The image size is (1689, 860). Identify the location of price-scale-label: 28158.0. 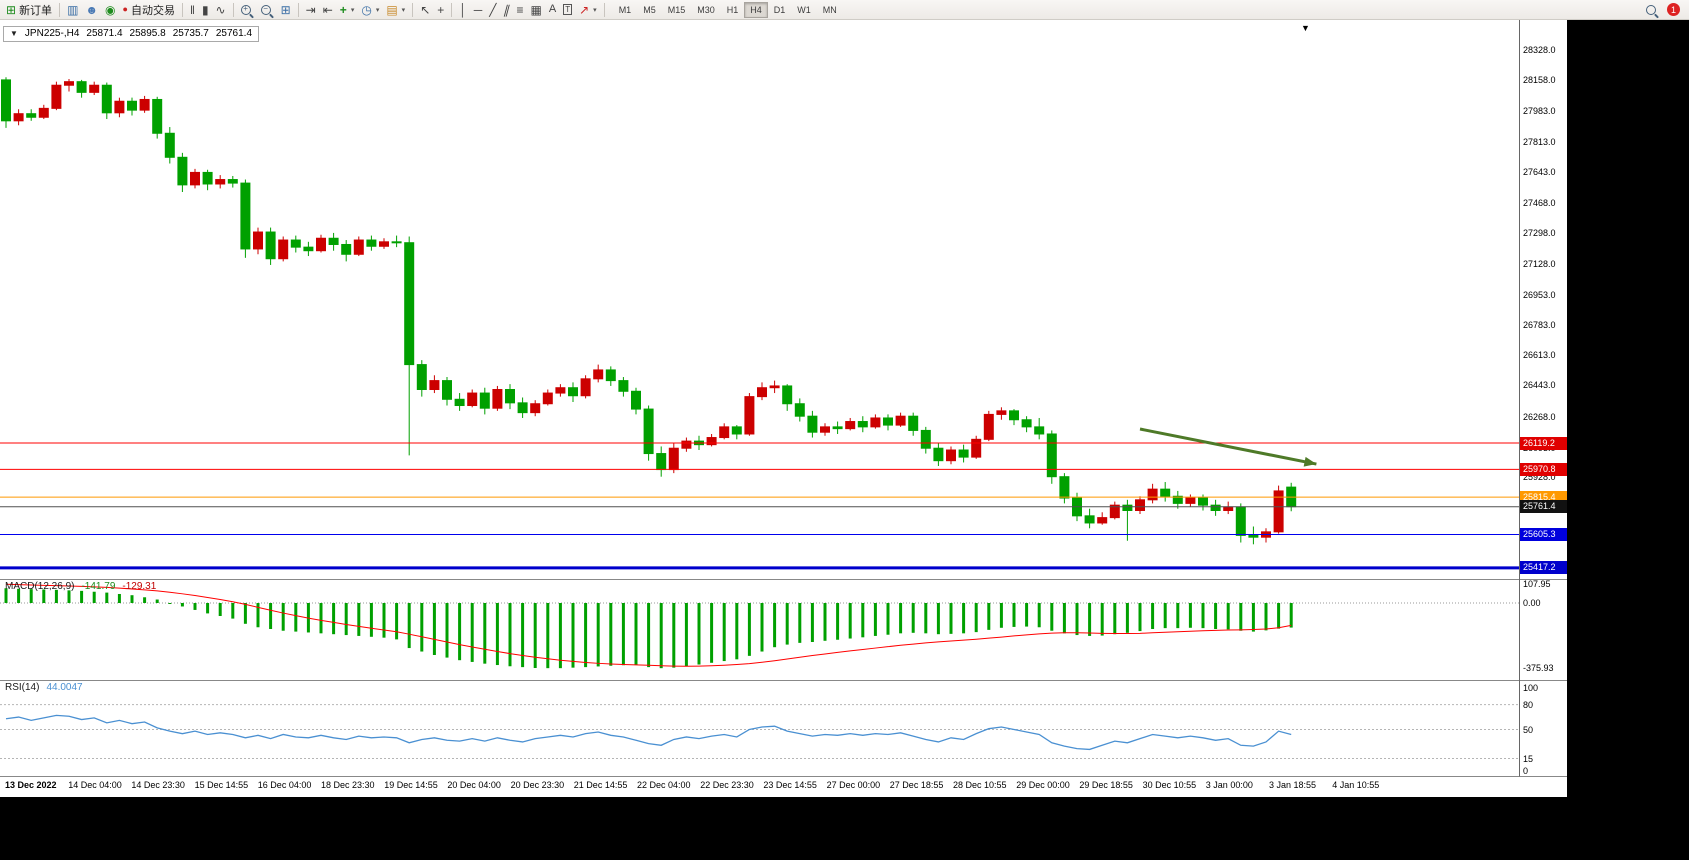
(1539, 80).